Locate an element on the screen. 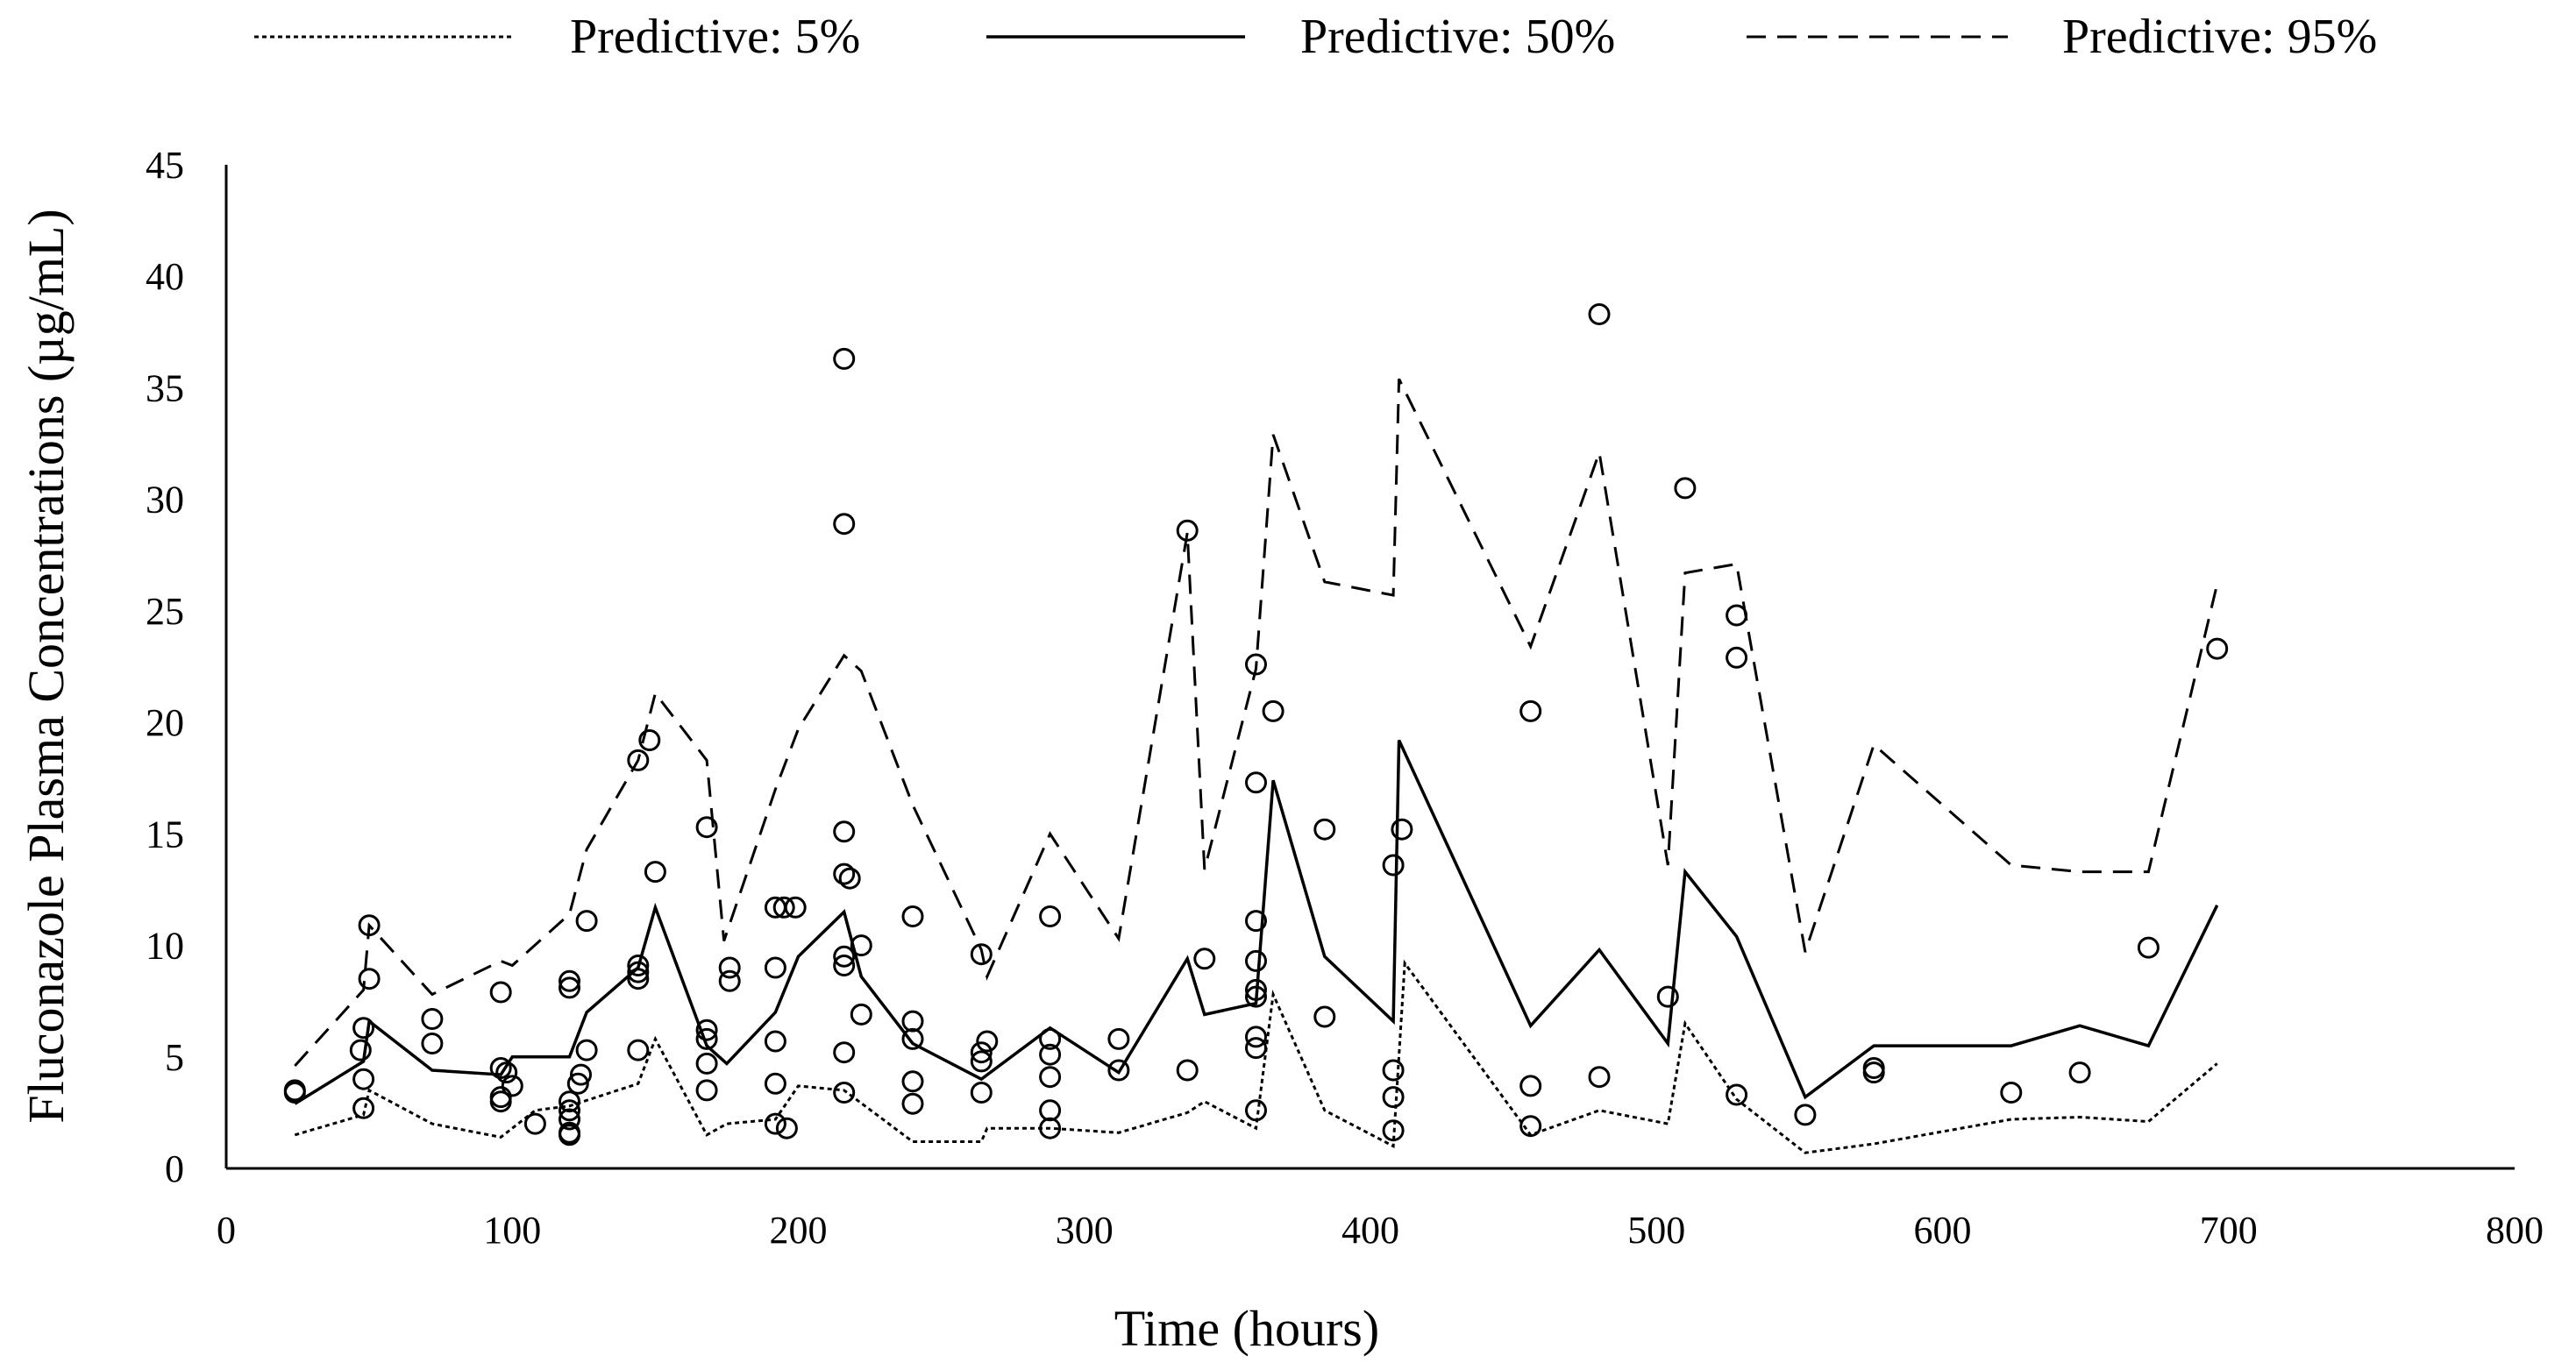 The width and height of the screenshot is (2576, 1370). x-tick-label: 800 is located at coordinates (2515, 1230).